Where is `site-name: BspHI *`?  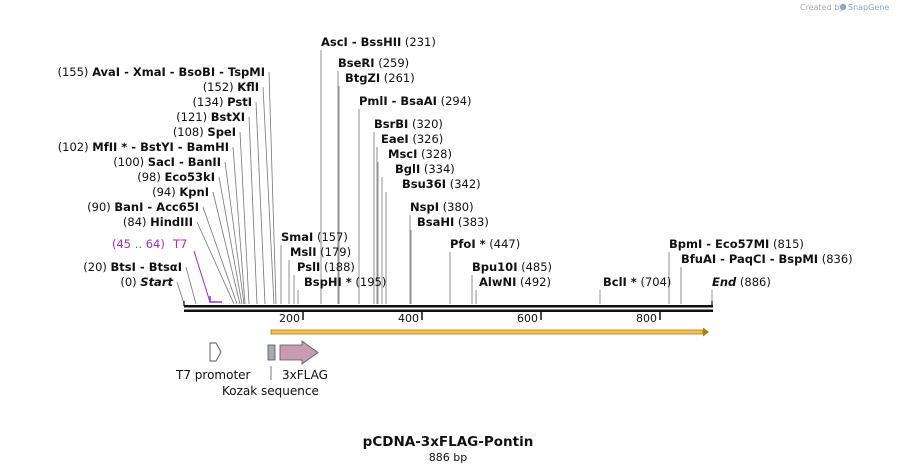
site-name: BspHI * is located at coordinates (328, 282).